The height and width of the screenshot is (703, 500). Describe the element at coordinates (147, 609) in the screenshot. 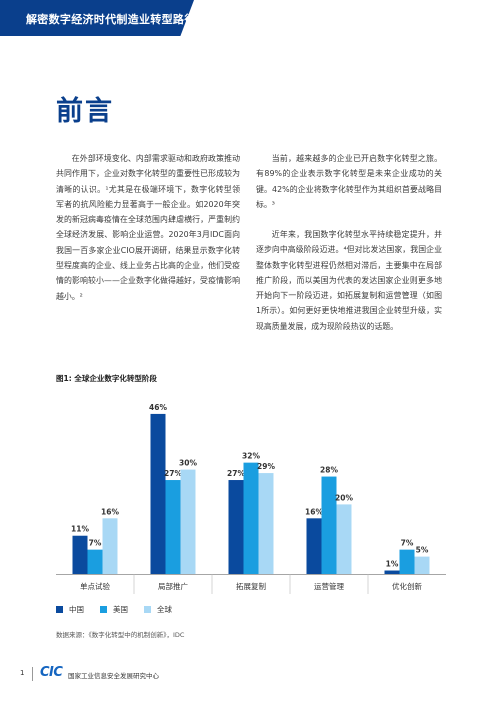

I see `legend-swatch-global` at that location.